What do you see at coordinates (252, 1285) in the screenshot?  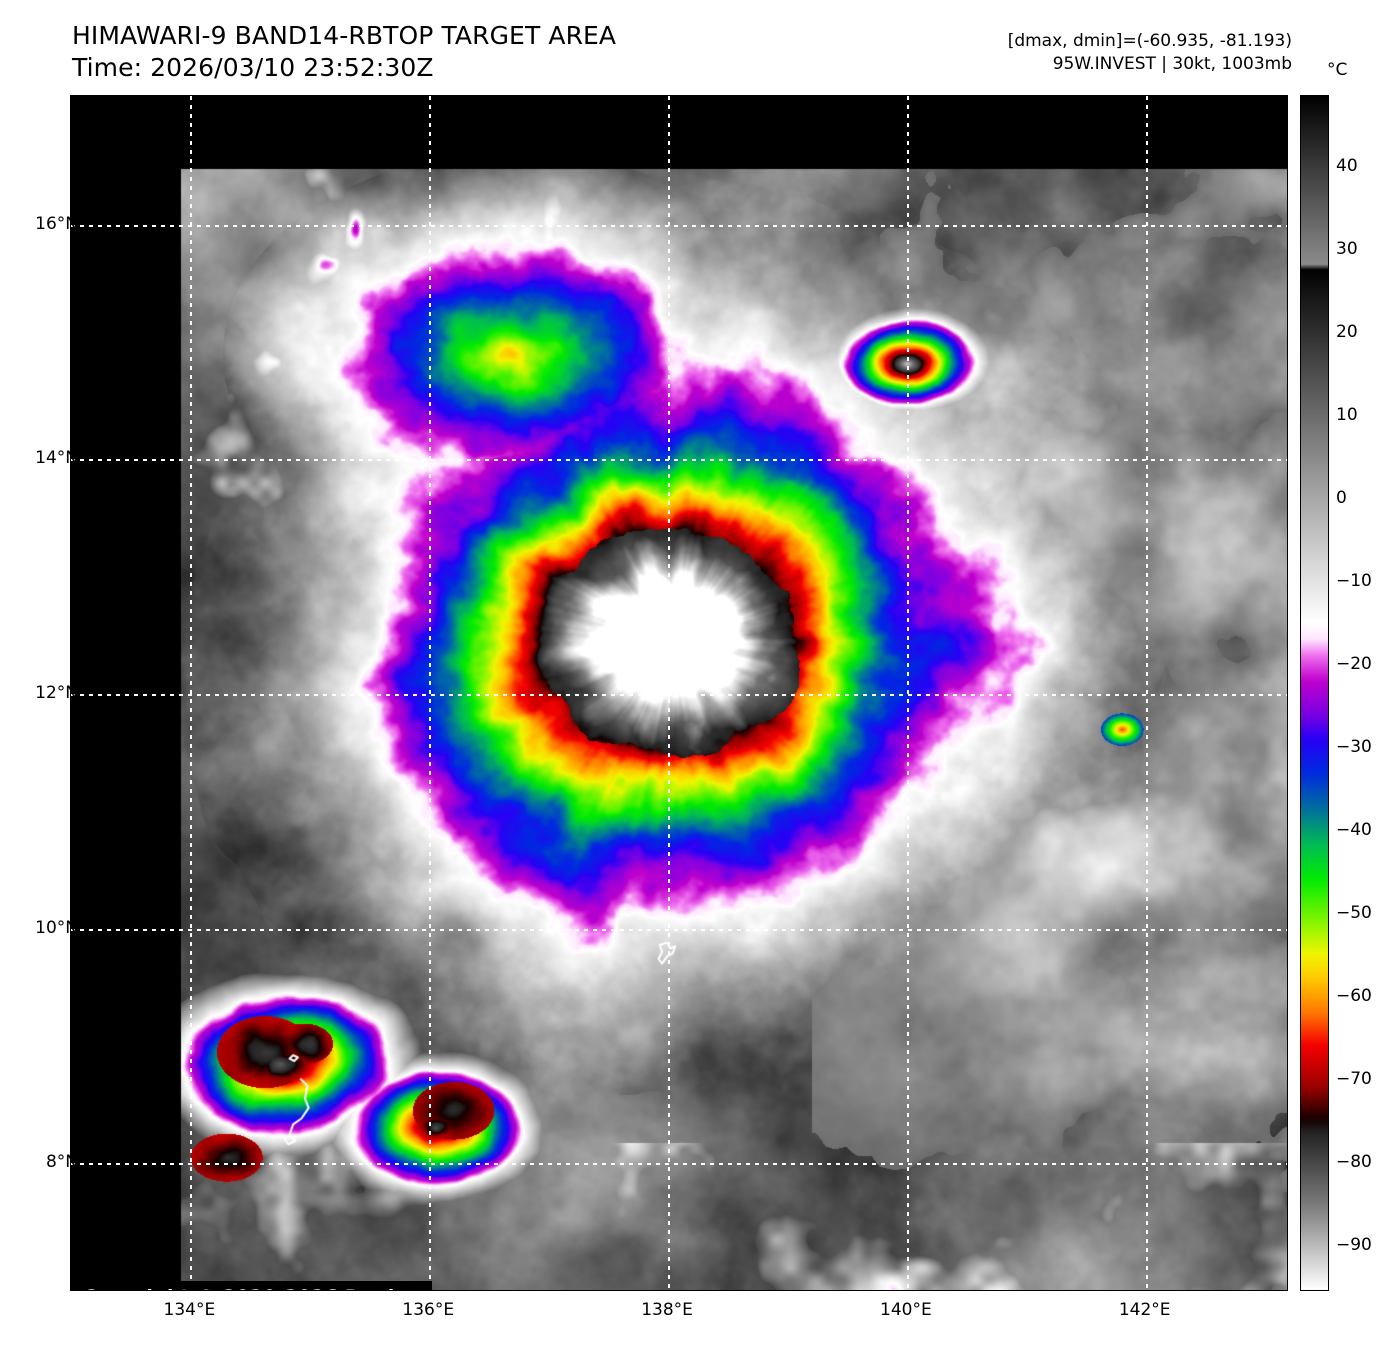 I see `copyright-banner: Copyright © 2020-2026 Dapiya` at bounding box center [252, 1285].